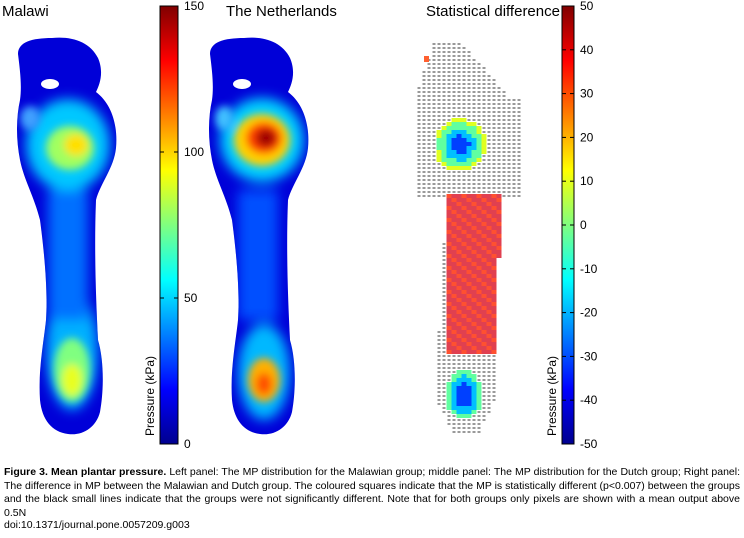 Image resolution: width=744 pixels, height=538 pixels. Describe the element at coordinates (259, 236) in the screenshot. I see `netherlands-foot-heatmap` at that location.